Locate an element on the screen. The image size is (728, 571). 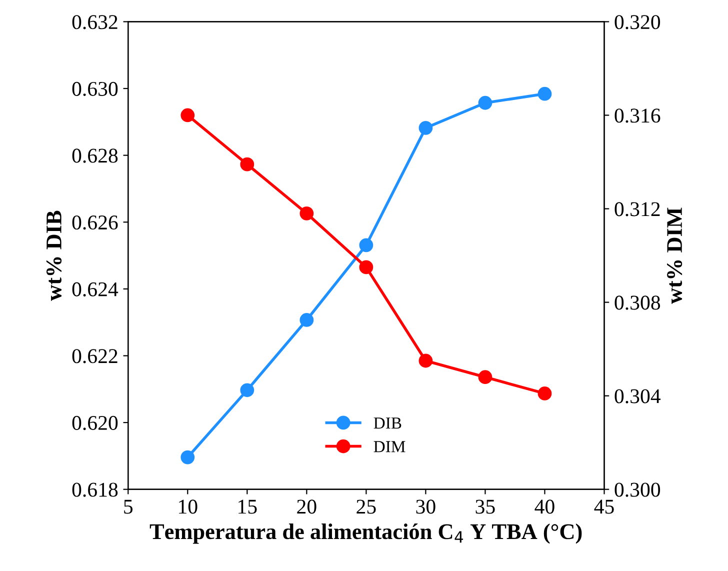
x-tick-label: 35 is located at coordinates (485, 507).